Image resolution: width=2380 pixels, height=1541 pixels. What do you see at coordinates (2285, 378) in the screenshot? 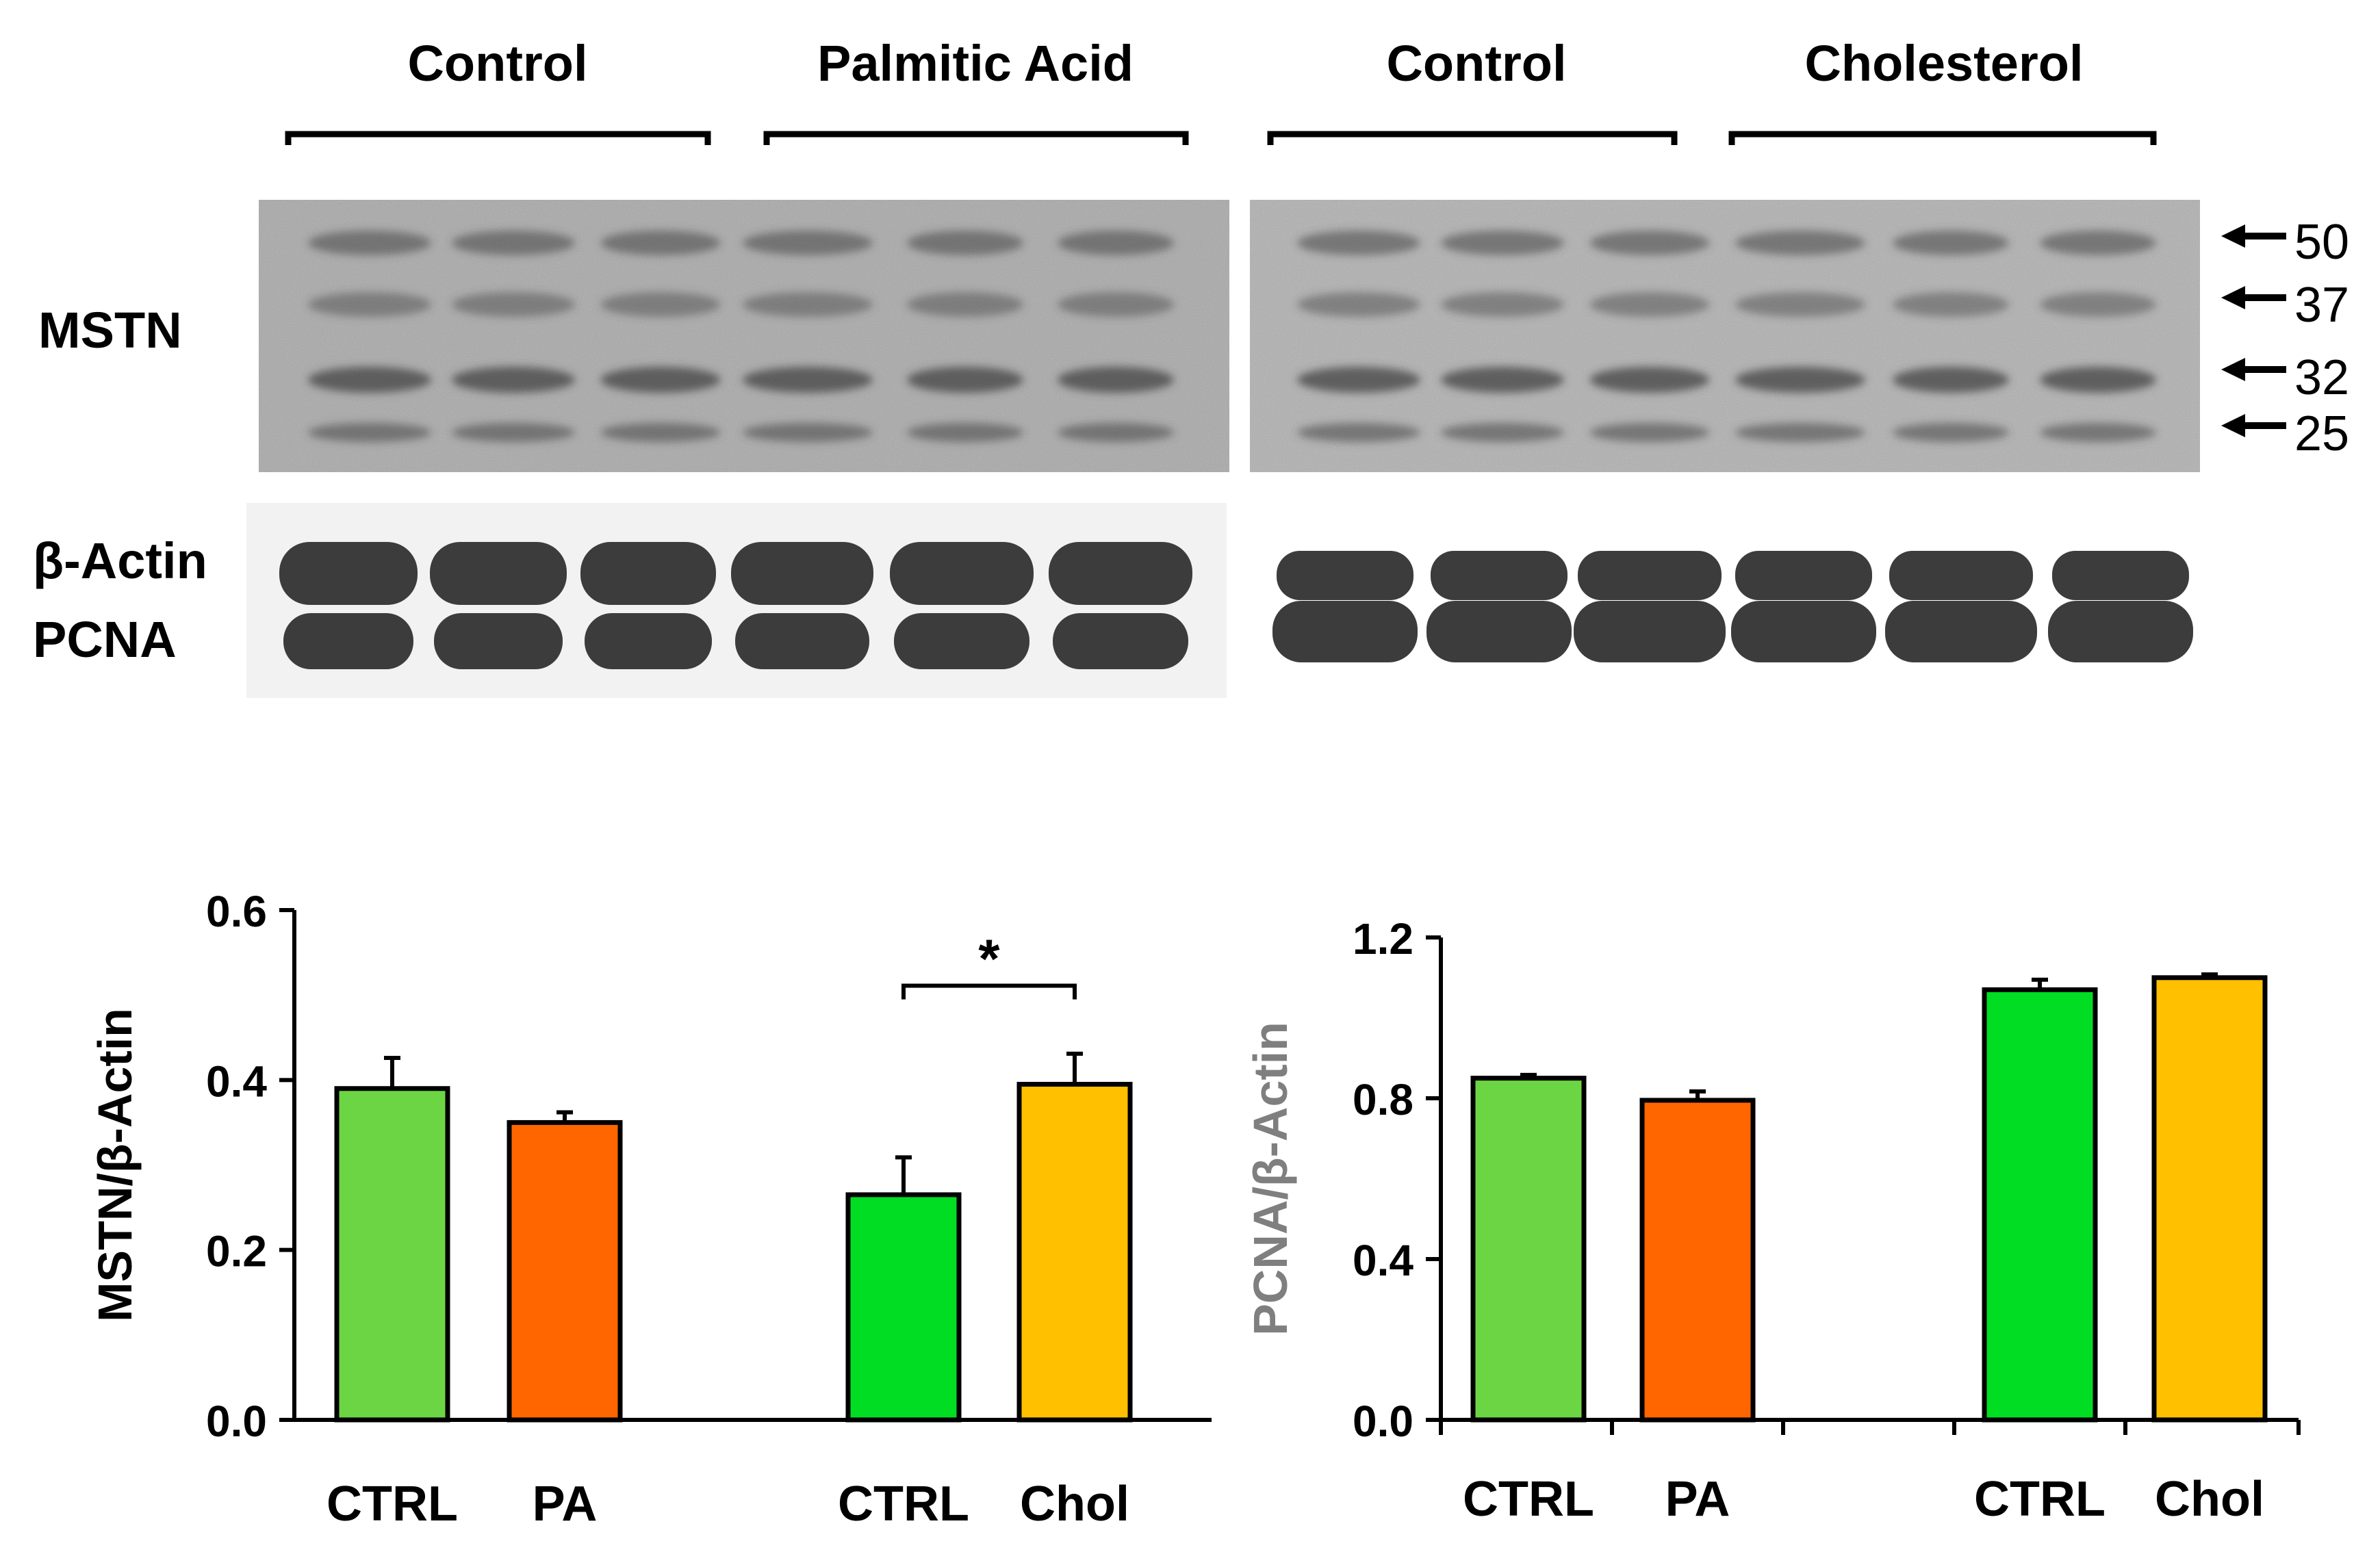
I see `marker-32: 32` at bounding box center [2285, 378].